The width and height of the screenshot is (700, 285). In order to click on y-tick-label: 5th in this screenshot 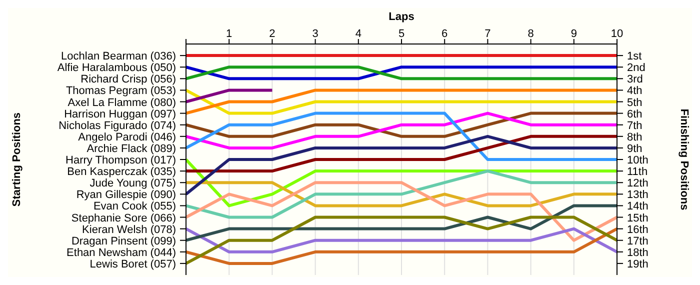, I will do `click(634, 102)`.